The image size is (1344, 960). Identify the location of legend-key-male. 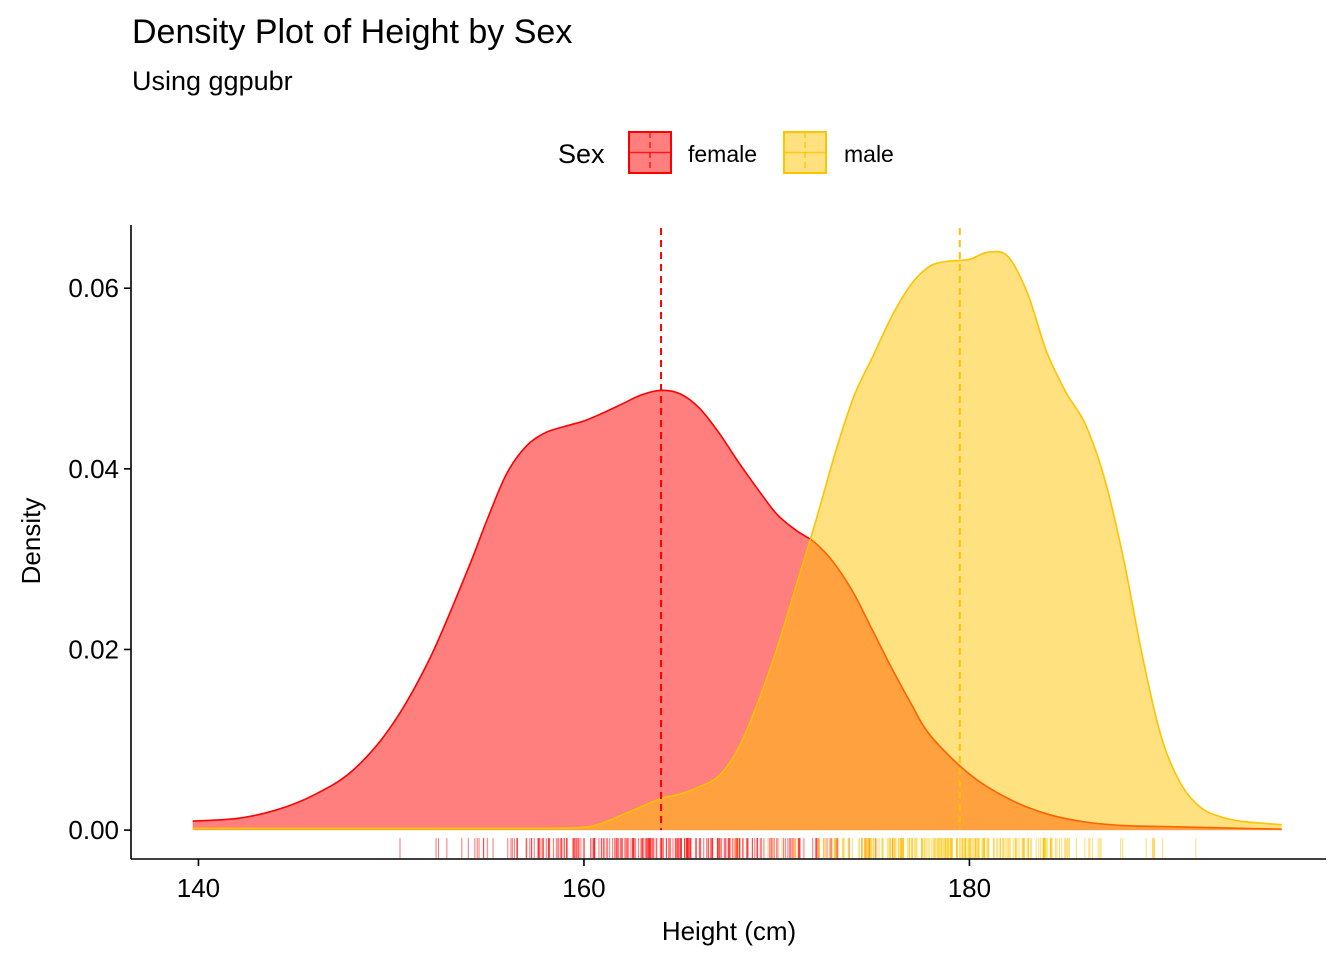
(805, 152).